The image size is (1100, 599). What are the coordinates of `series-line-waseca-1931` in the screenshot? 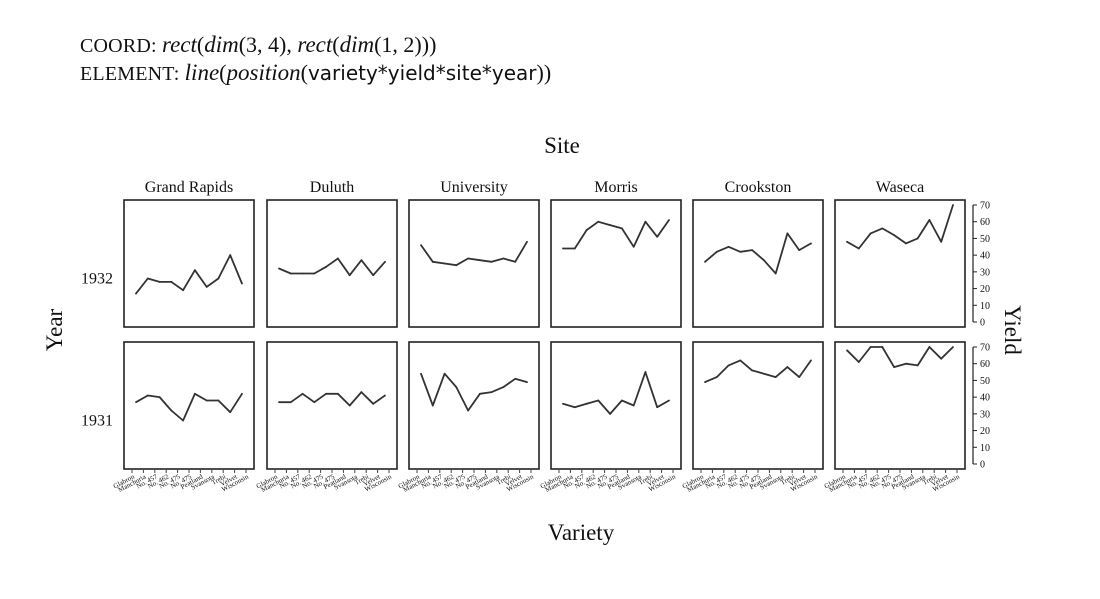 It's located at (900, 357).